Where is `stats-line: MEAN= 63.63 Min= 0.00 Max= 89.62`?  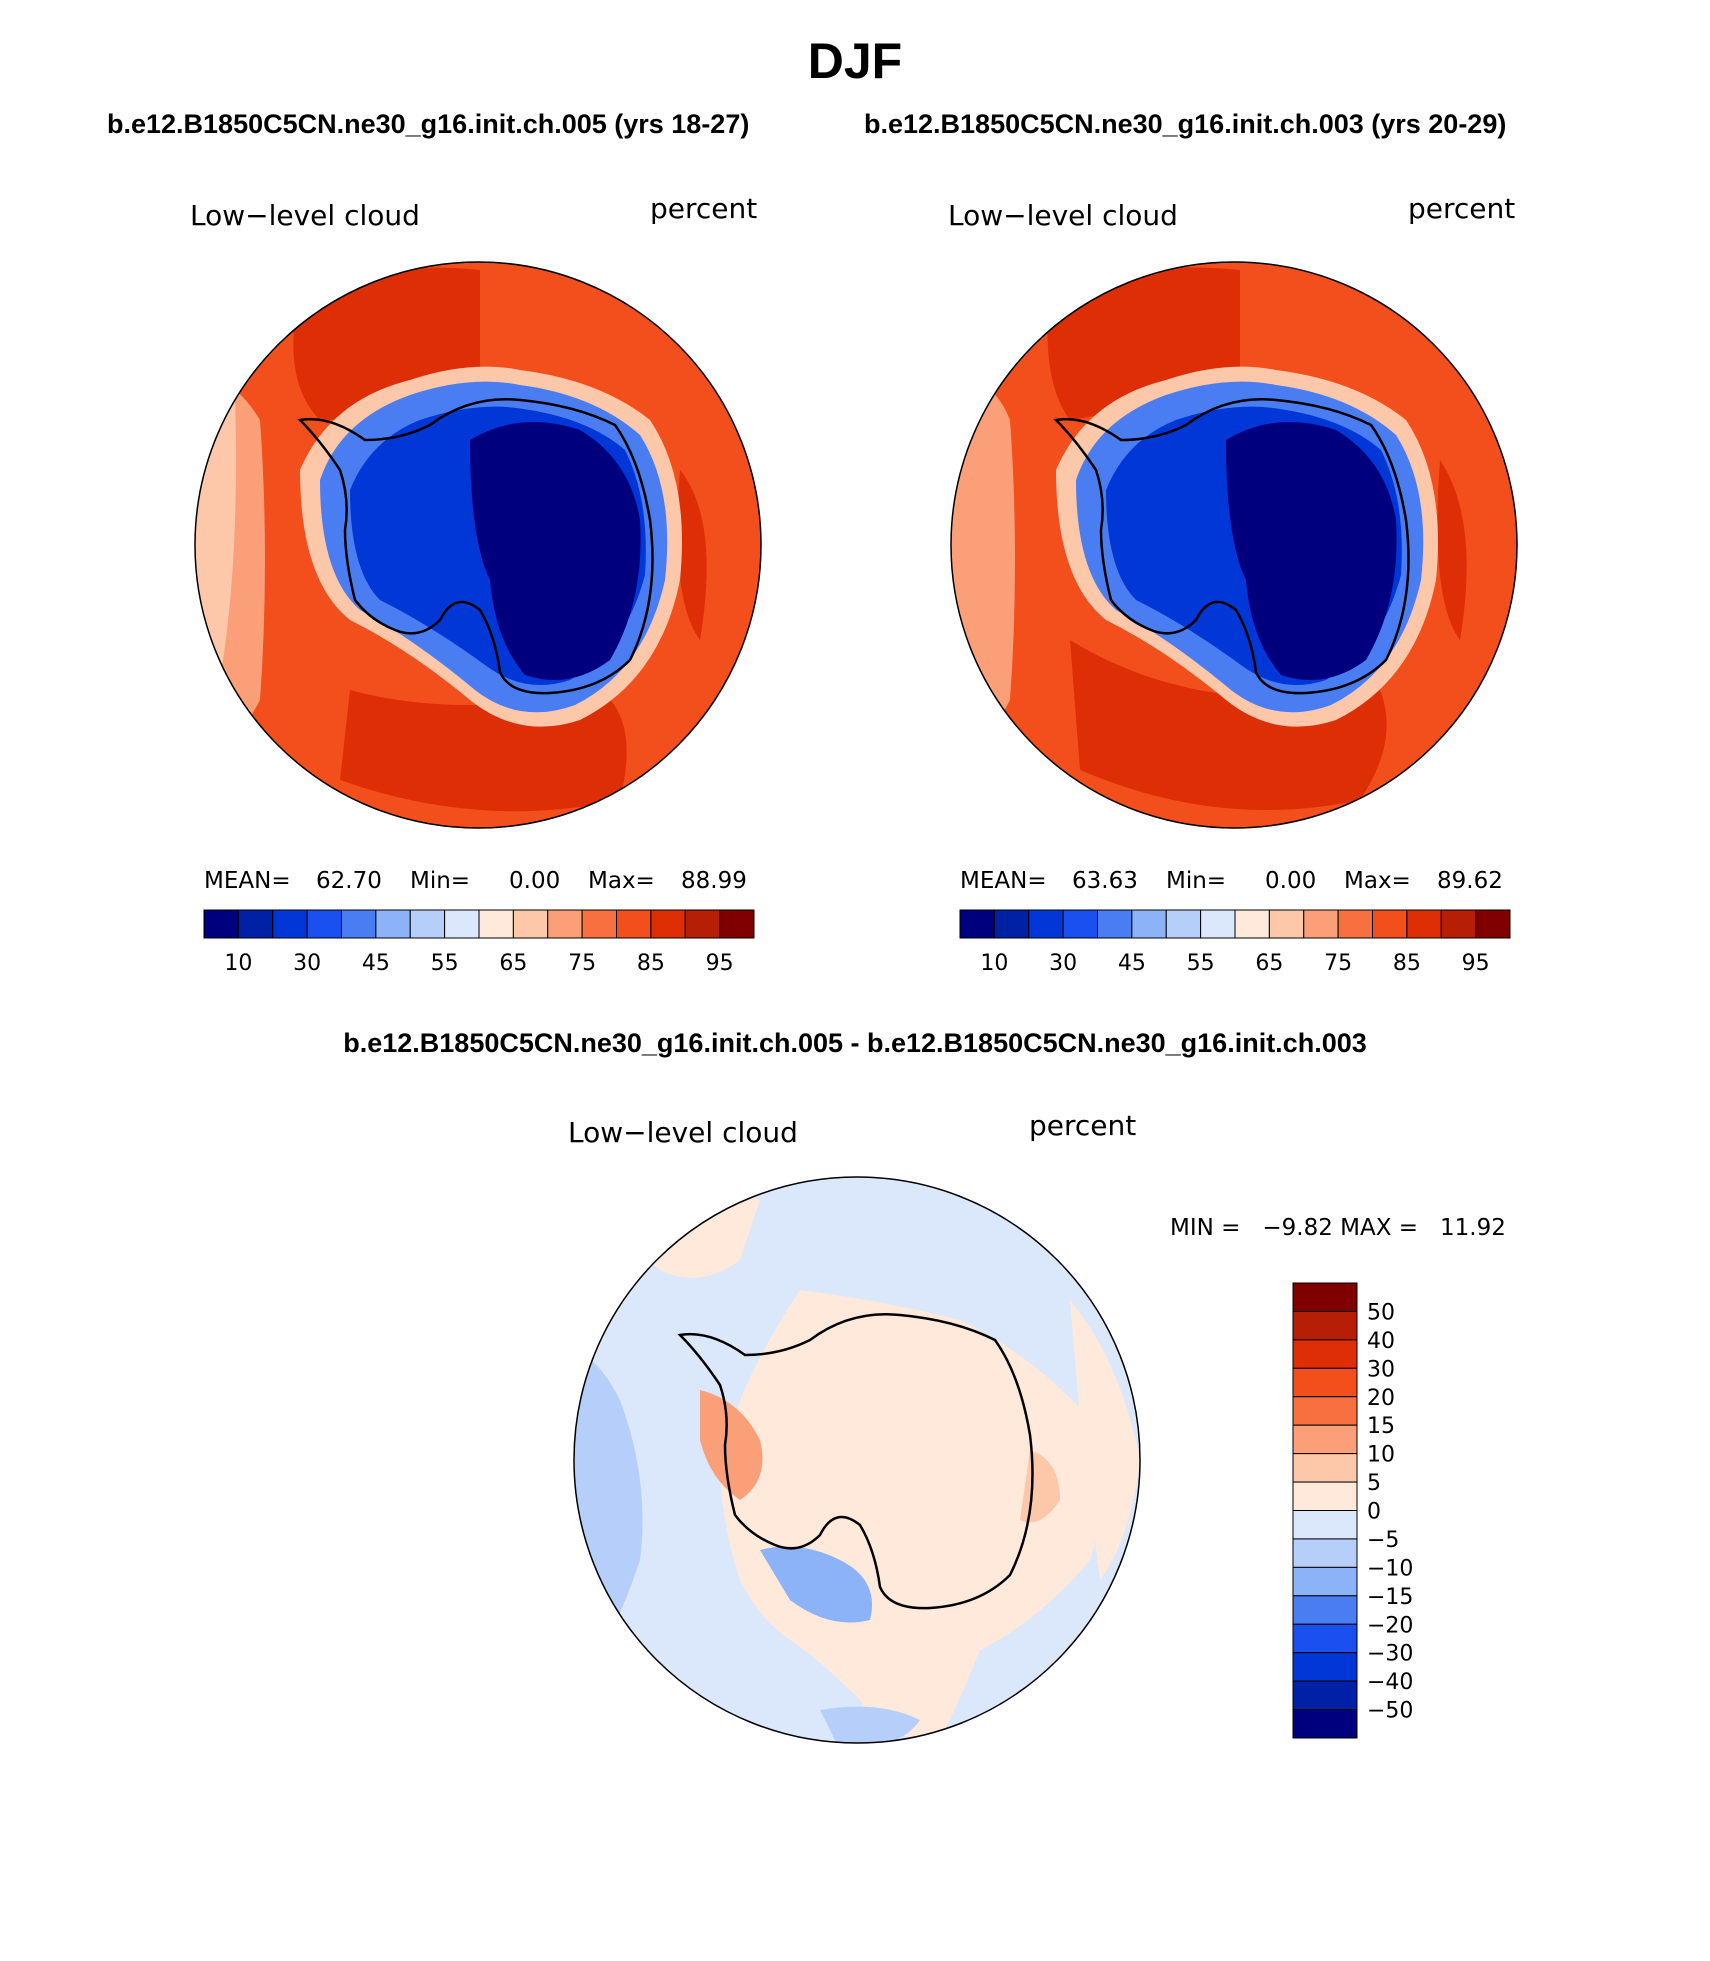 stats-line: MEAN= 63.63 Min= 0.00 Max= 89.62 is located at coordinates (1231, 881).